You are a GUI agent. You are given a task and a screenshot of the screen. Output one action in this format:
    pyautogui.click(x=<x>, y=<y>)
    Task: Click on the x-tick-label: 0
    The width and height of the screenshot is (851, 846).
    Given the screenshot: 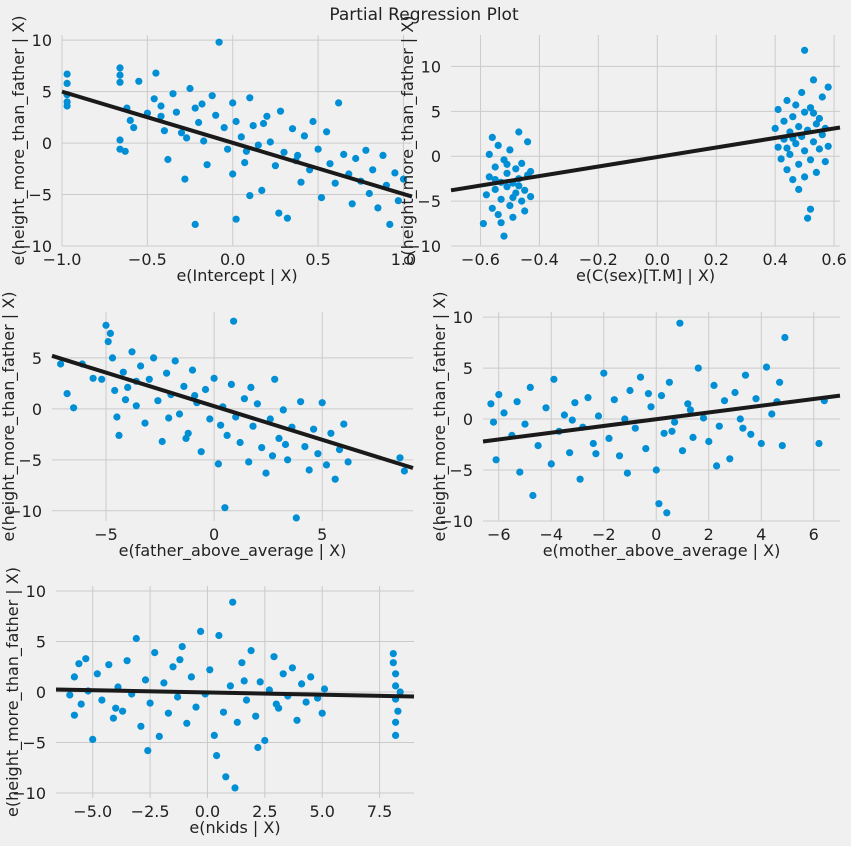 What is the action you would take?
    pyautogui.click(x=656, y=534)
    